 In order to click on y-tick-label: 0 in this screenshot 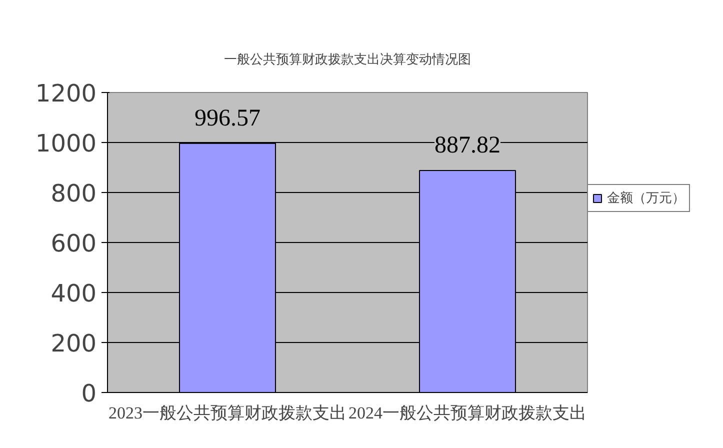, I will do `click(89, 394)`.